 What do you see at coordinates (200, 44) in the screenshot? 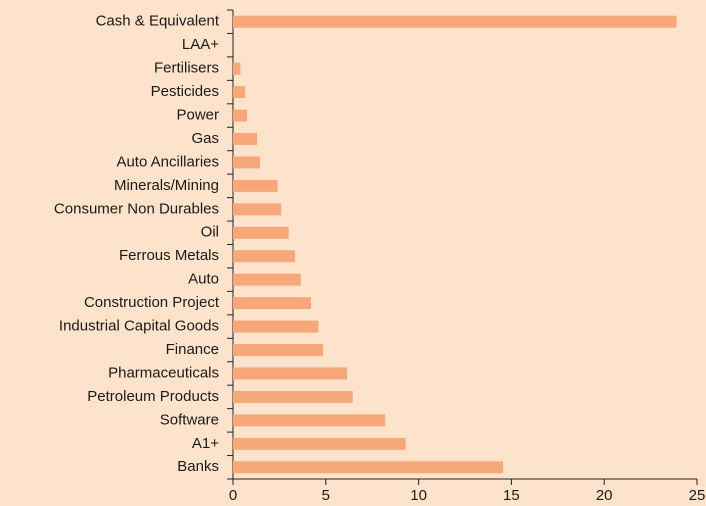
I see `y-tick-label: LAA+` at bounding box center [200, 44].